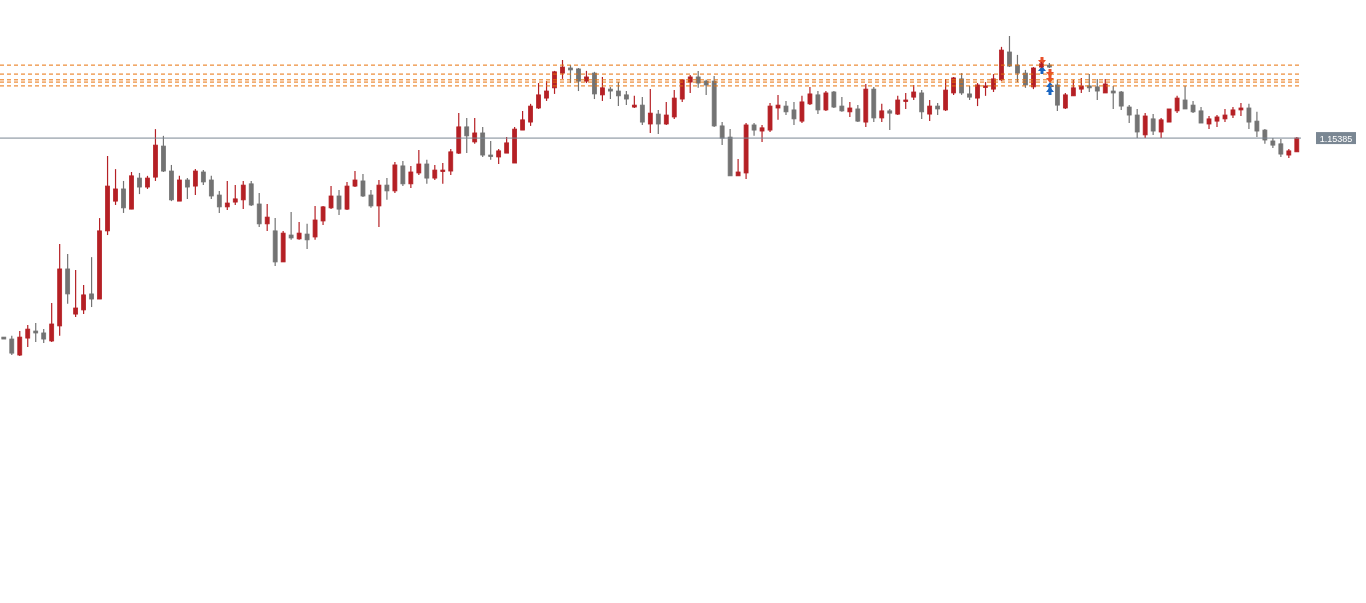  Describe the element at coordinates (1336, 138) in the screenshot. I see `text: 1.15385` at that location.